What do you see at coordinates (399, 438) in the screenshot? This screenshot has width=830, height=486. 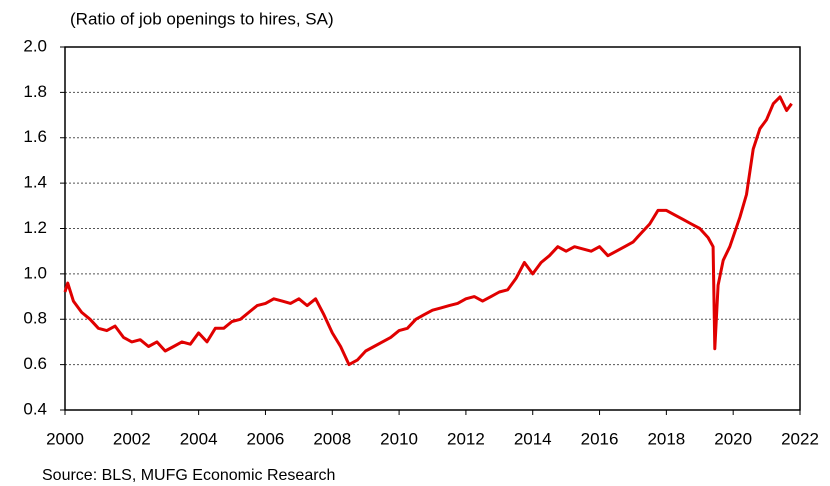 I see `x-tick-label: 2010` at bounding box center [399, 438].